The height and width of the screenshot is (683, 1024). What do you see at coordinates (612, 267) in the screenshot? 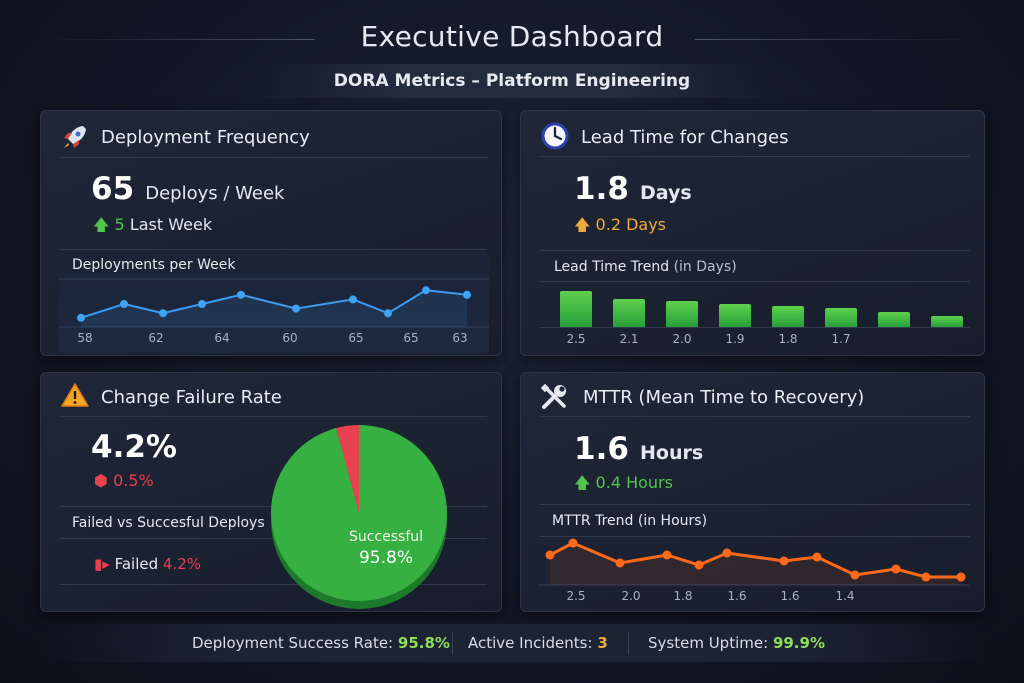
I see `chart-title: Lead Time Trend` at bounding box center [612, 267].